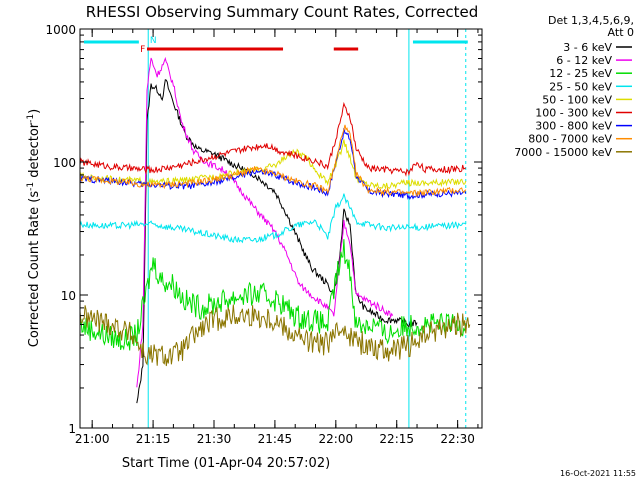 Image resolution: width=640 pixels, height=480 pixels. Describe the element at coordinates (68, 296) in the screenshot. I see `y-tick-label: 10` at that location.